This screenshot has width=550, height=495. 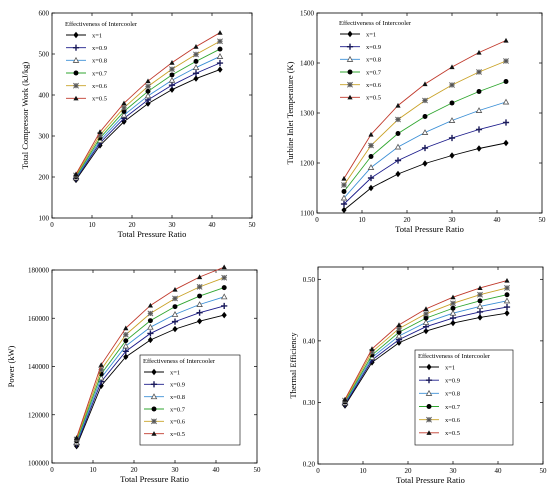 I want to click on legend-item: x=0.5, so click(x=86, y=99).